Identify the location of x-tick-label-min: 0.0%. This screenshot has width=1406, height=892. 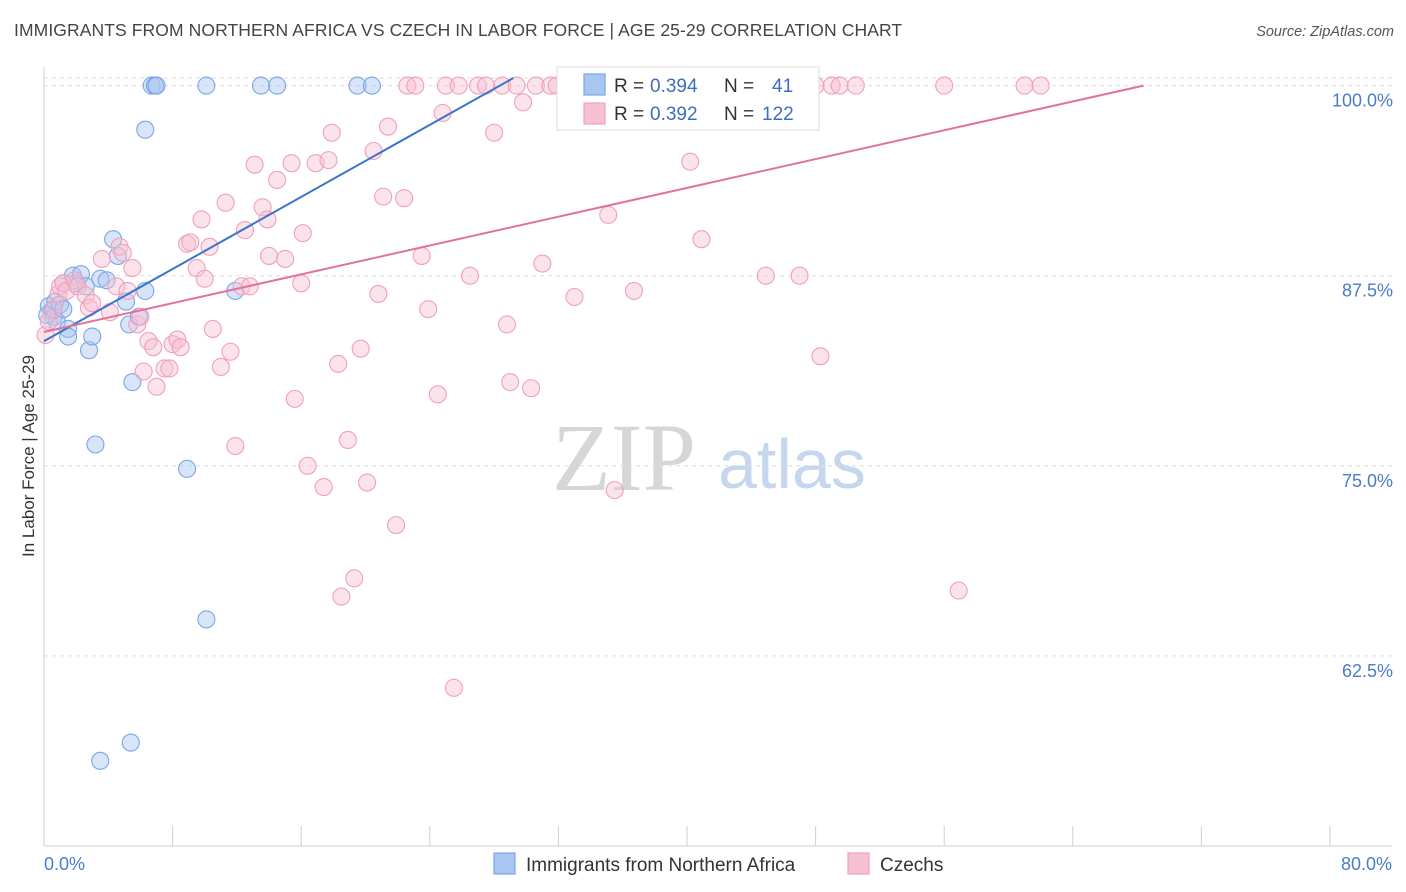
(64, 864).